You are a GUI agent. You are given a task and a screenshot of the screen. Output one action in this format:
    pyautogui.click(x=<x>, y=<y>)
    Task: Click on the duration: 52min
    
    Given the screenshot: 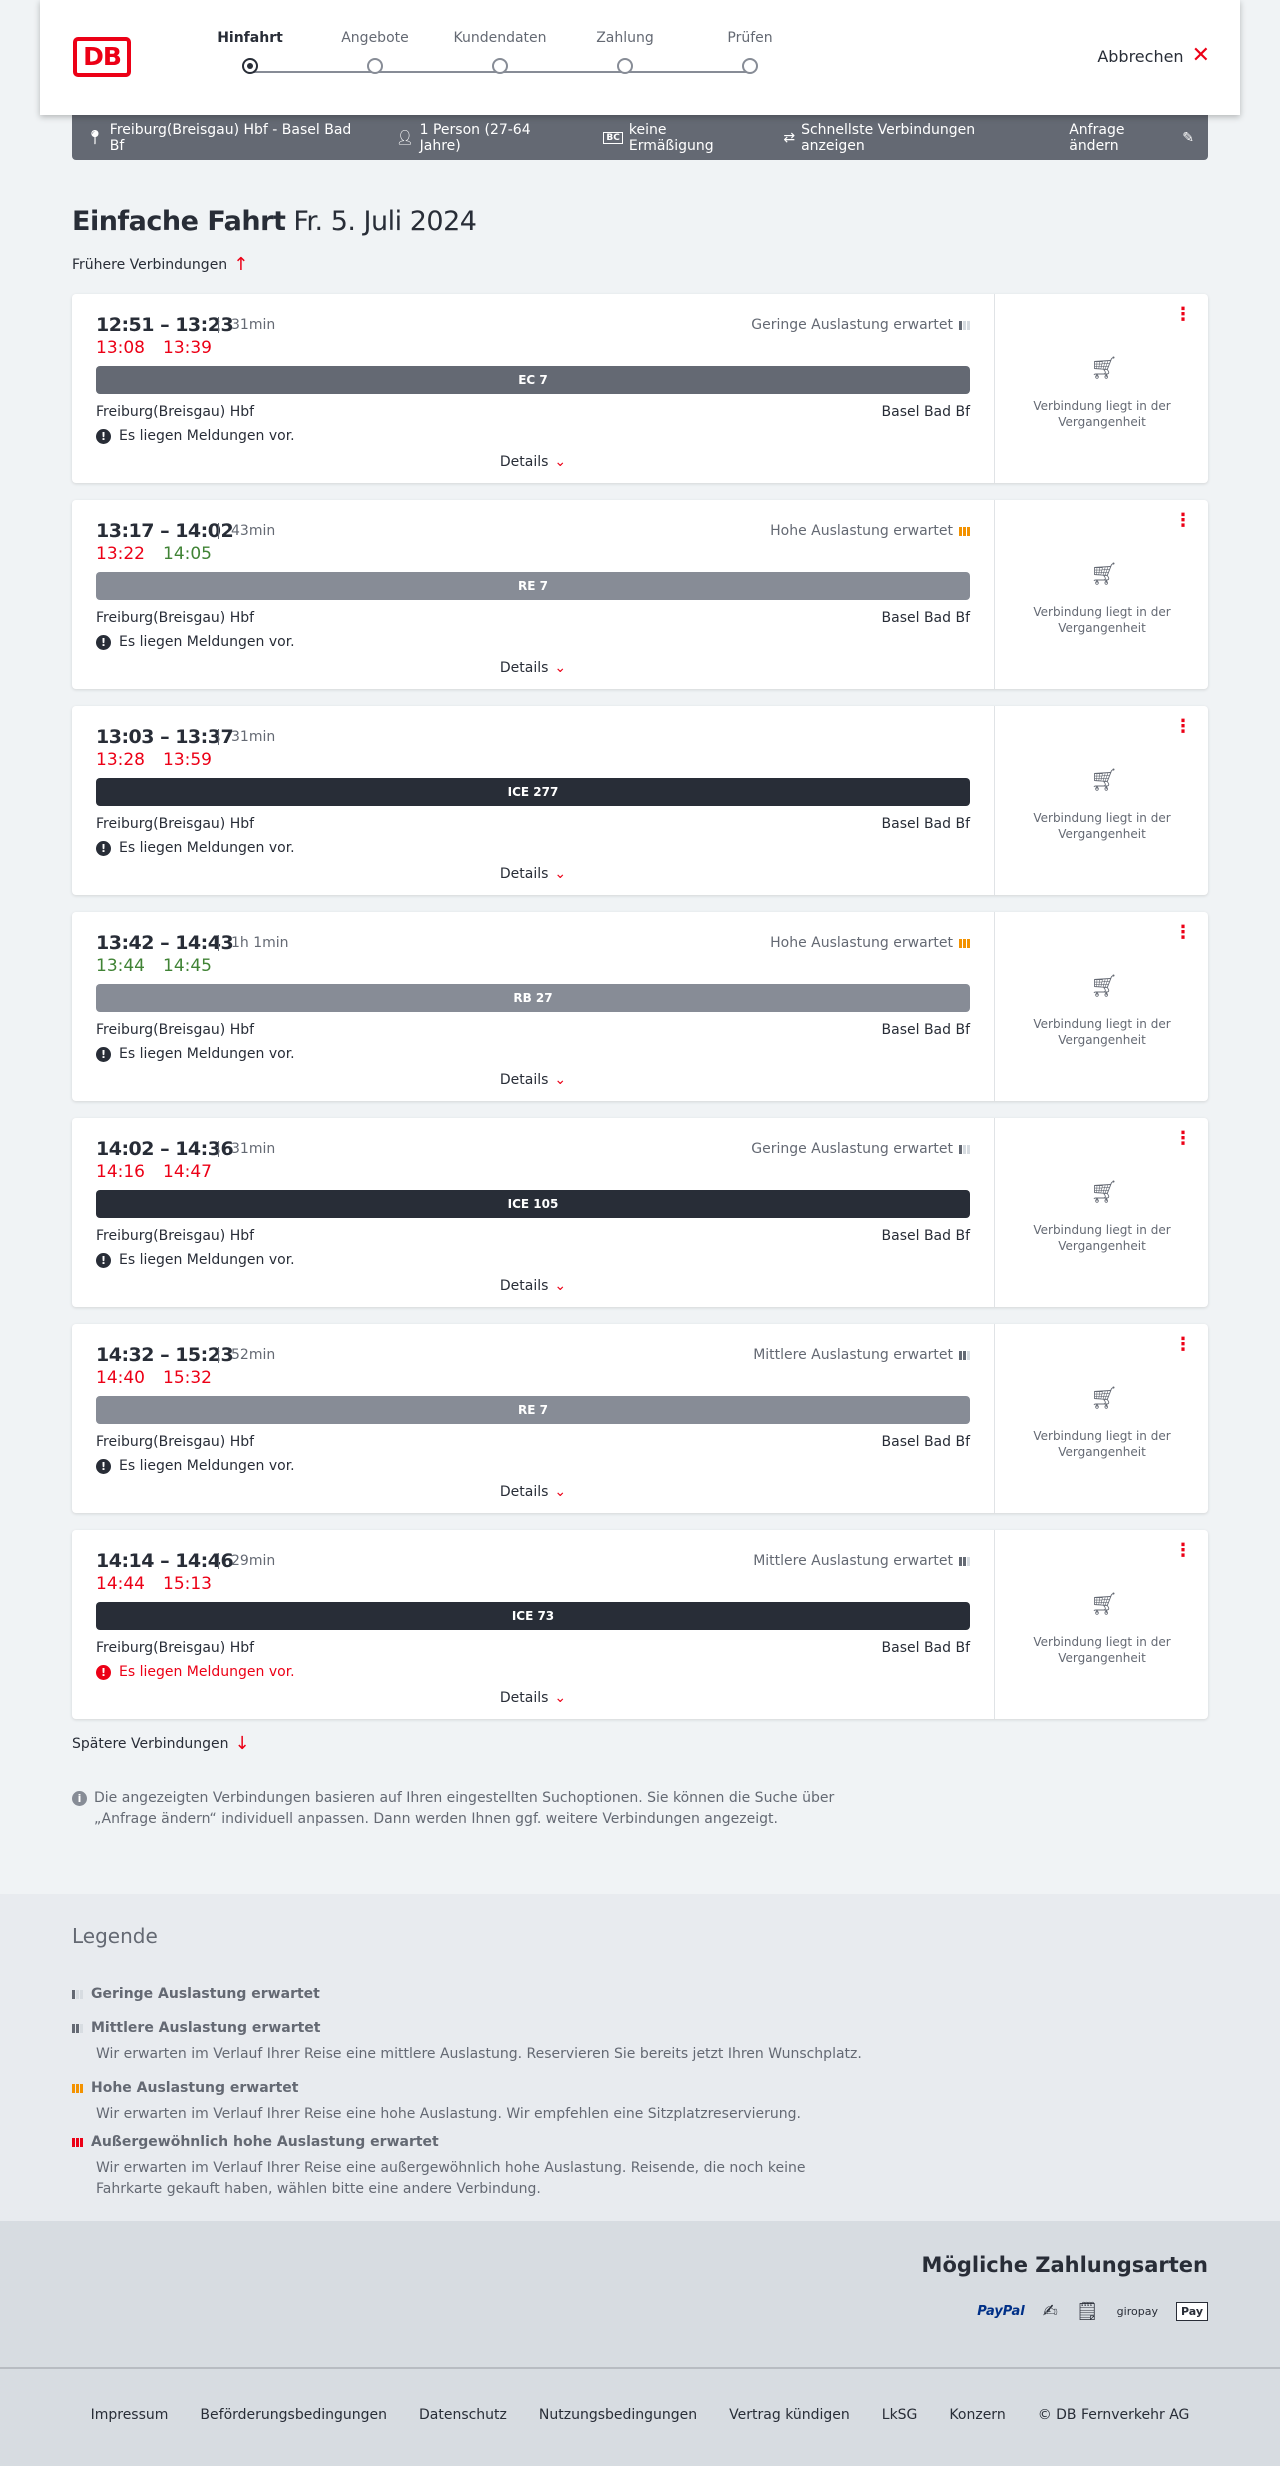 What is the action you would take?
    pyautogui.click(x=246, y=1355)
    